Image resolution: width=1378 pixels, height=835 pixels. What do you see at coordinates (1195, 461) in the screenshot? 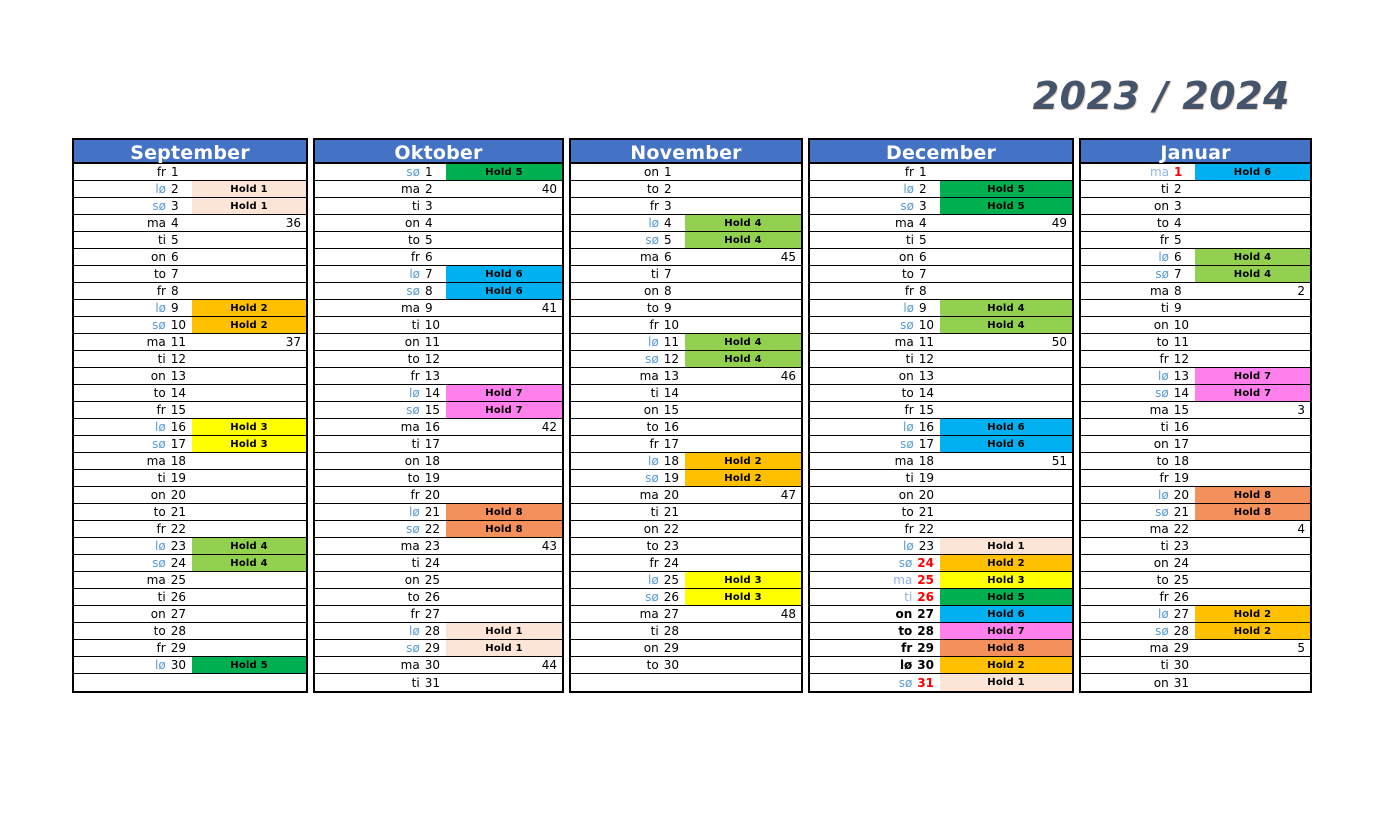
I see `day-row: to 18` at bounding box center [1195, 461].